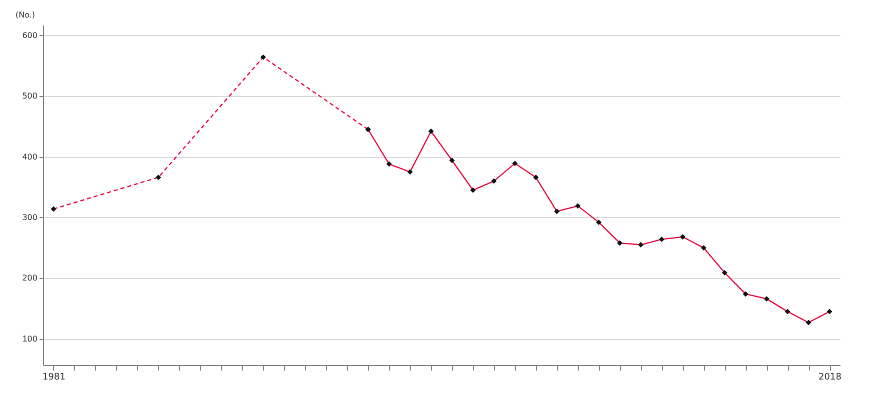 The width and height of the screenshot is (870, 400). I want to click on x-tick-label: 1981, so click(54, 377).